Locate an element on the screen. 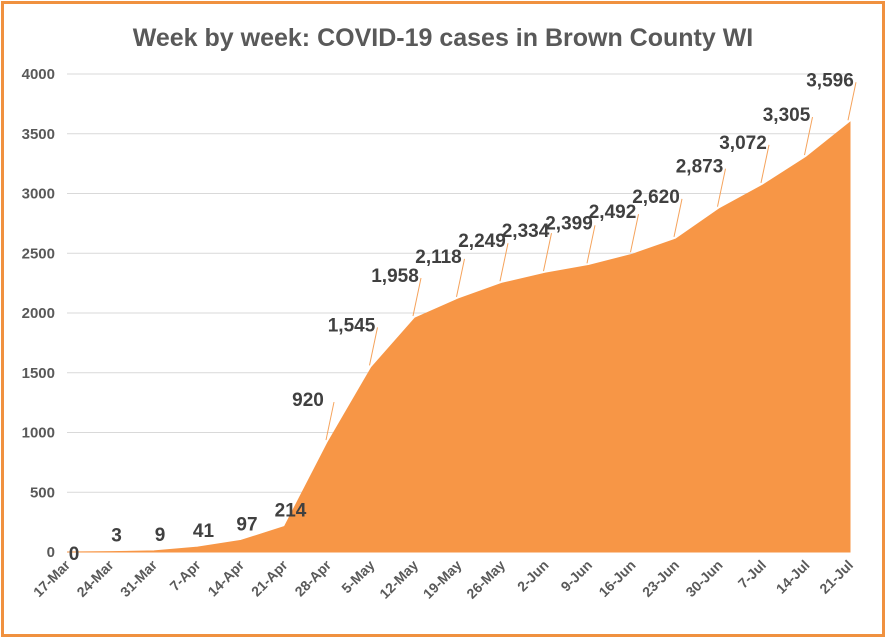 Image resolution: width=886 pixels, height=637 pixels. data-label: 2,249 is located at coordinates (482, 241).